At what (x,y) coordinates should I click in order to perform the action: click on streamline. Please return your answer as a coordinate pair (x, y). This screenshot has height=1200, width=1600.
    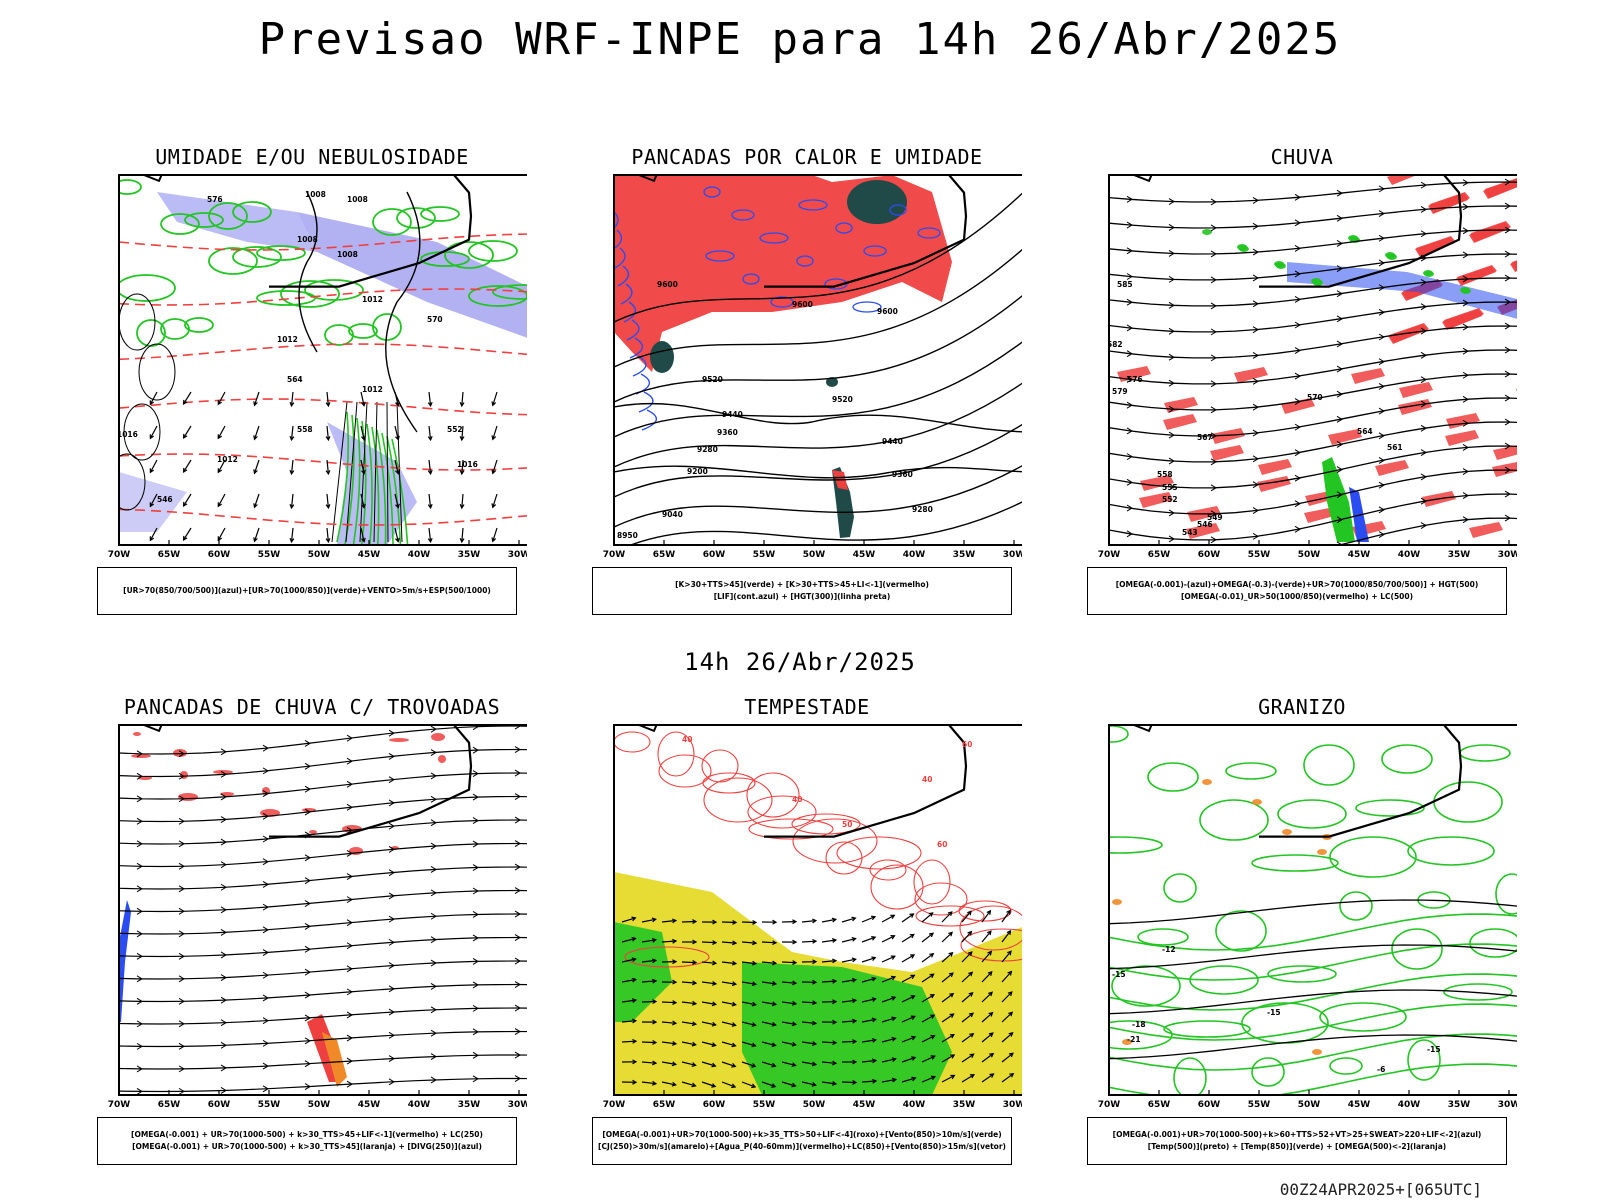
    Looking at the image, I should click on (323, 740).